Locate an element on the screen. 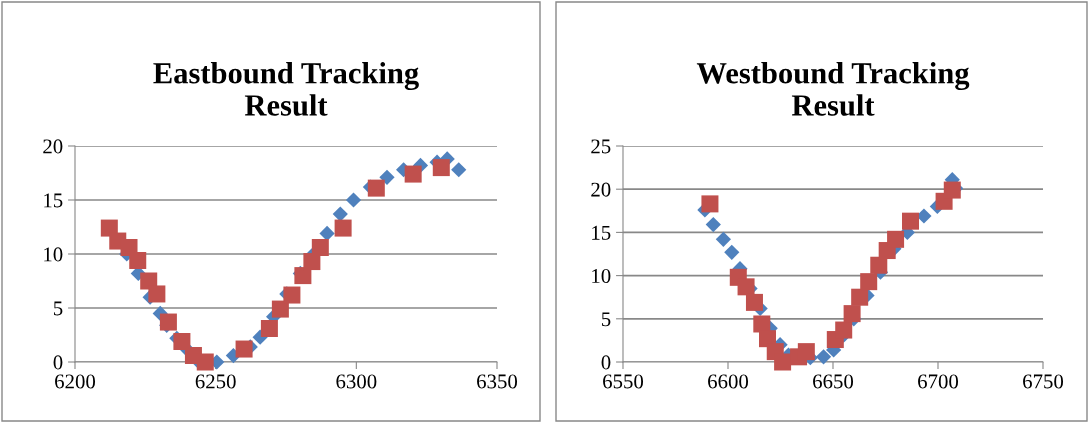 Image resolution: width=1091 pixels, height=423 pixels. x-tick-label: 6250 is located at coordinates (215, 381).